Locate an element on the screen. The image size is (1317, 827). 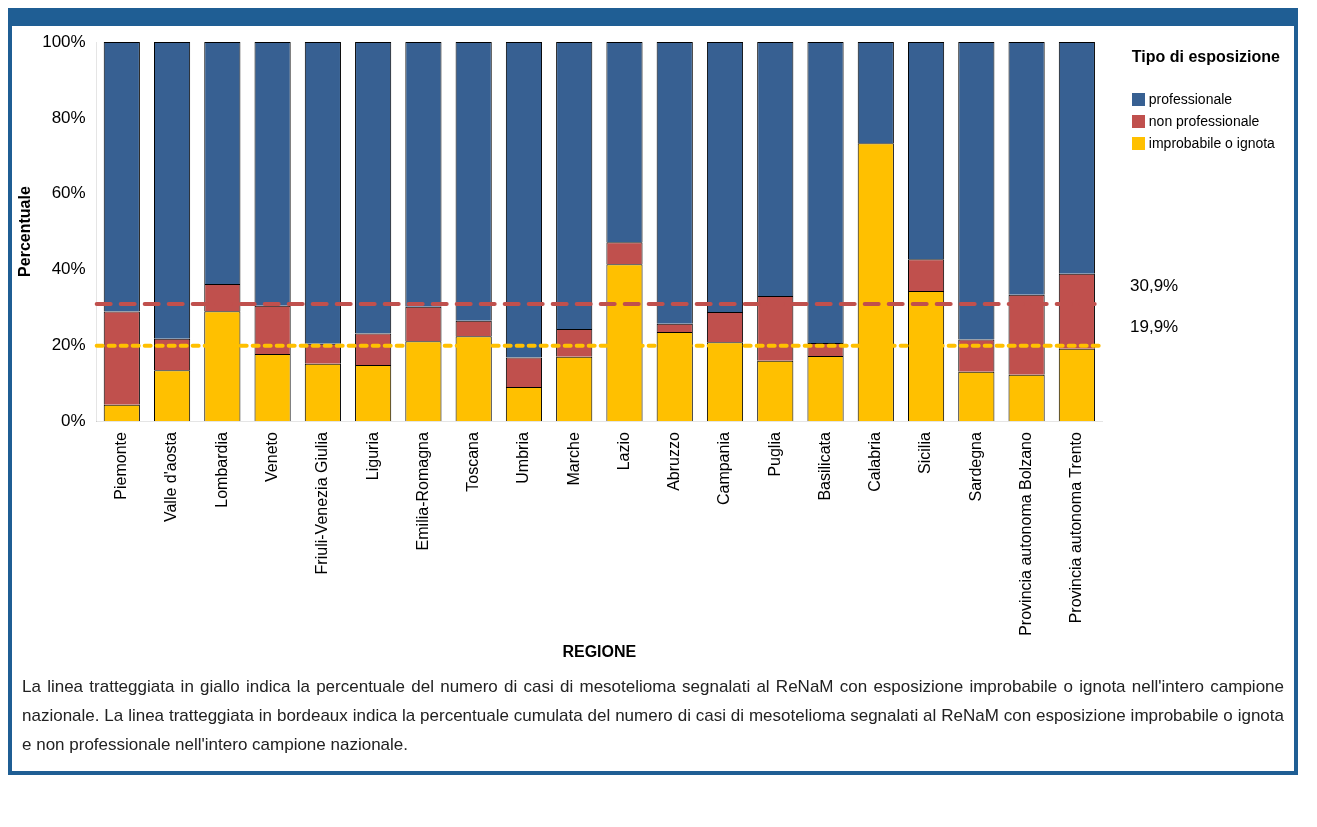
x-tick-label: Puglia is located at coordinates (774, 454).